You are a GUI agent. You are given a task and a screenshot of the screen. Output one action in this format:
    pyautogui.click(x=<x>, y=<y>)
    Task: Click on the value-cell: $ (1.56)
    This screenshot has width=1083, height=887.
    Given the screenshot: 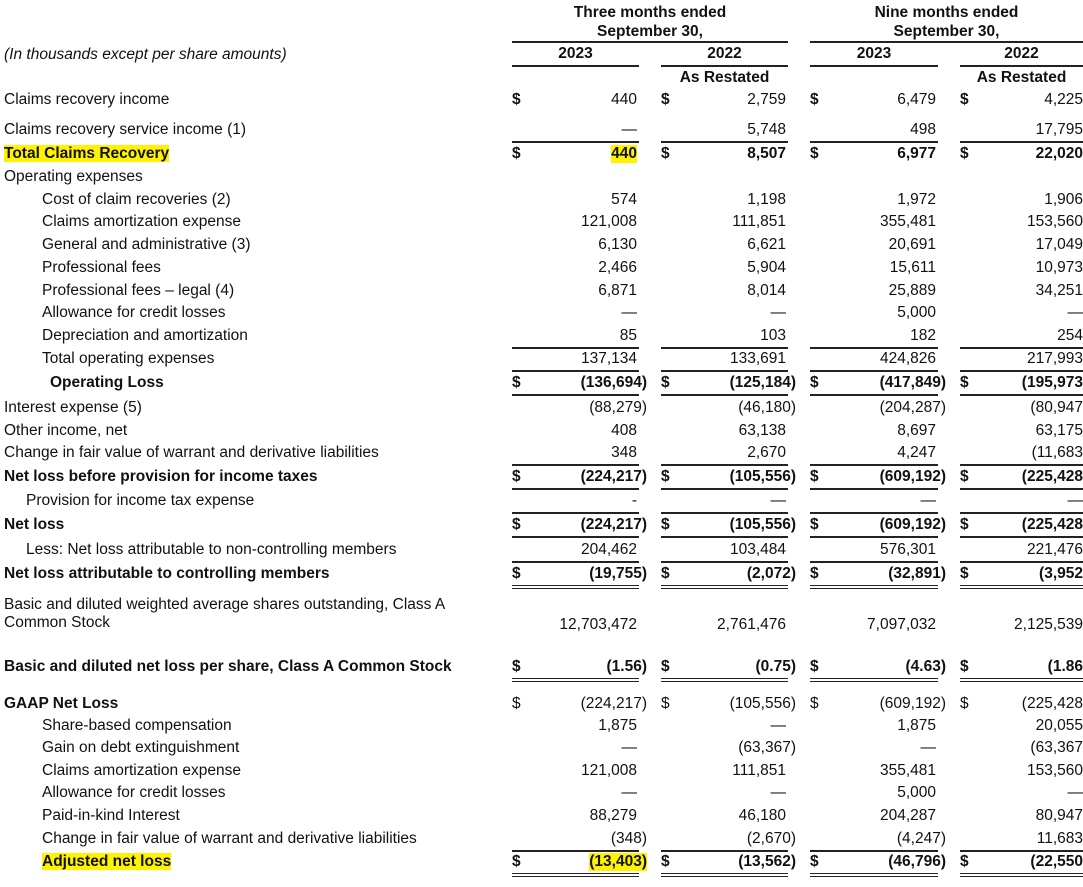 What is the action you would take?
    pyautogui.click(x=579, y=670)
    